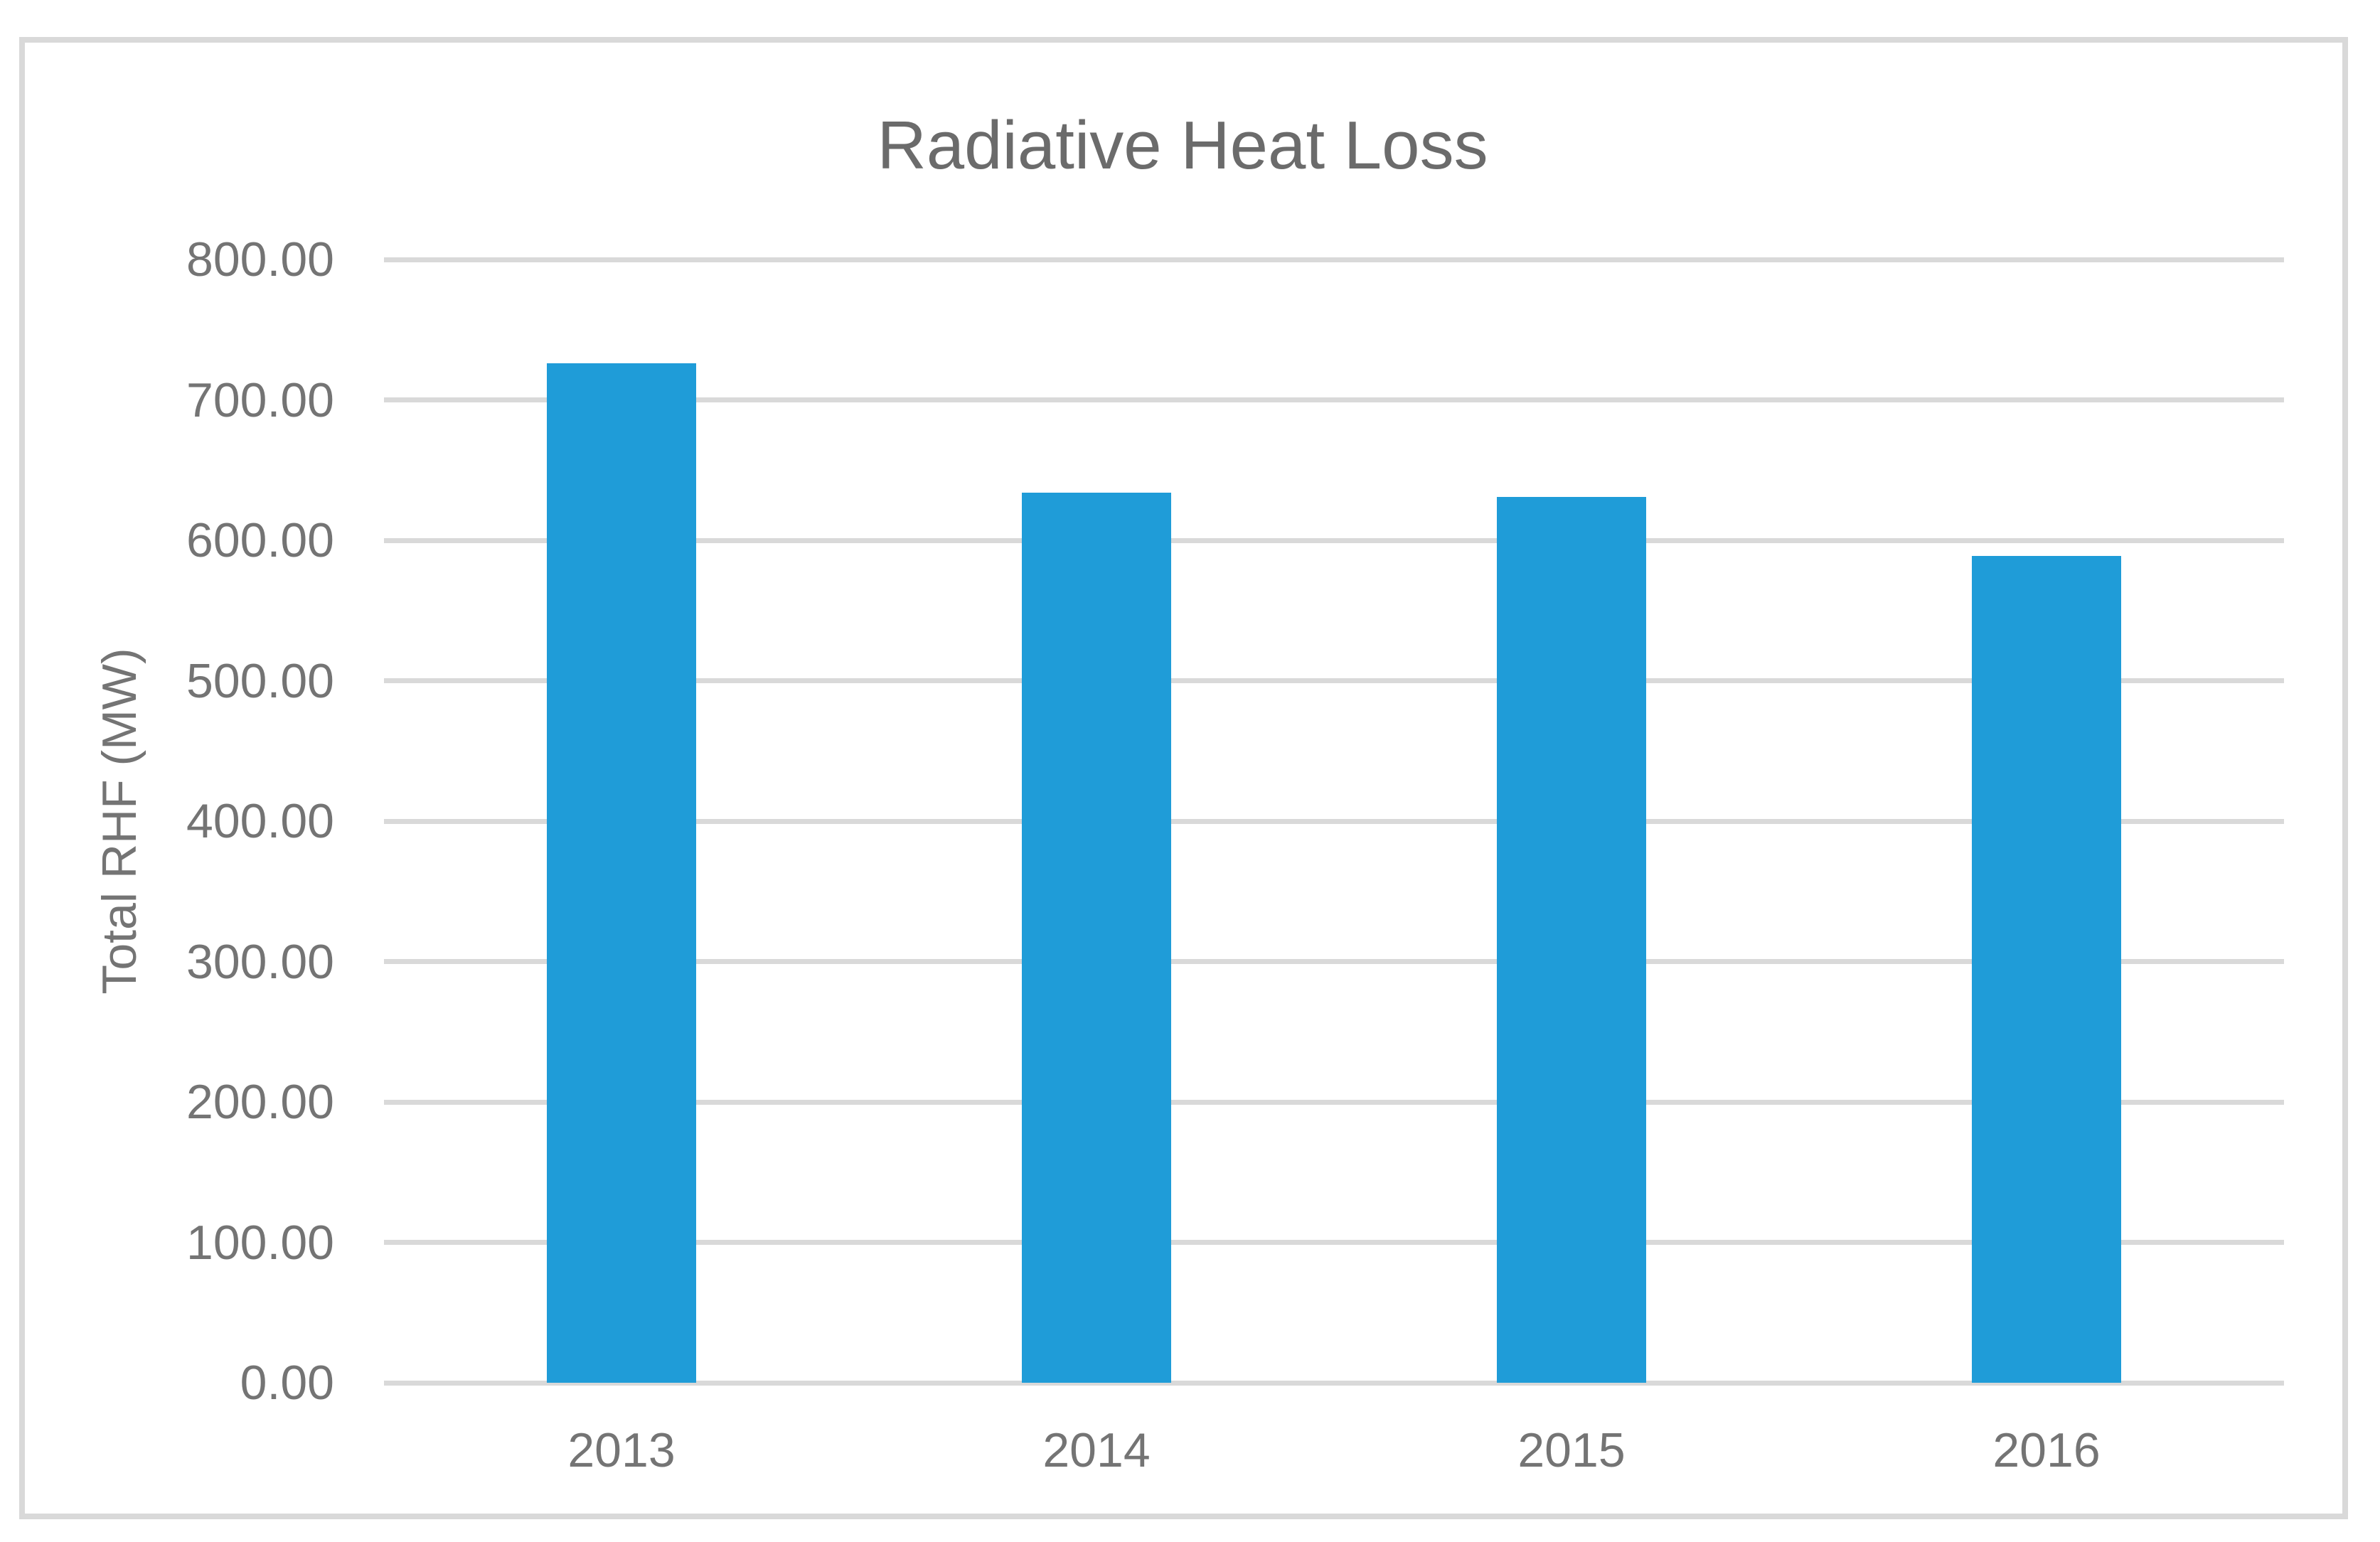 The height and width of the screenshot is (1542, 2380). I want to click on bar-2013, so click(621, 873).